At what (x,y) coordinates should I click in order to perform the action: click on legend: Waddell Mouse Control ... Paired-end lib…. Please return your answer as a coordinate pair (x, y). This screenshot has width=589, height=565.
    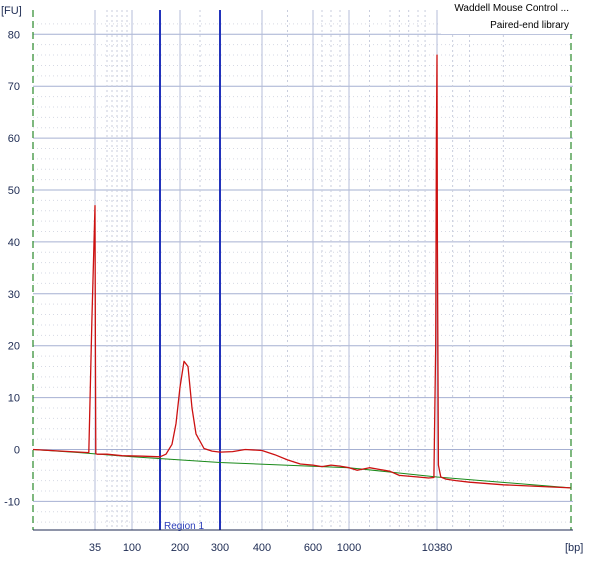
    Looking at the image, I should click on (507, 17).